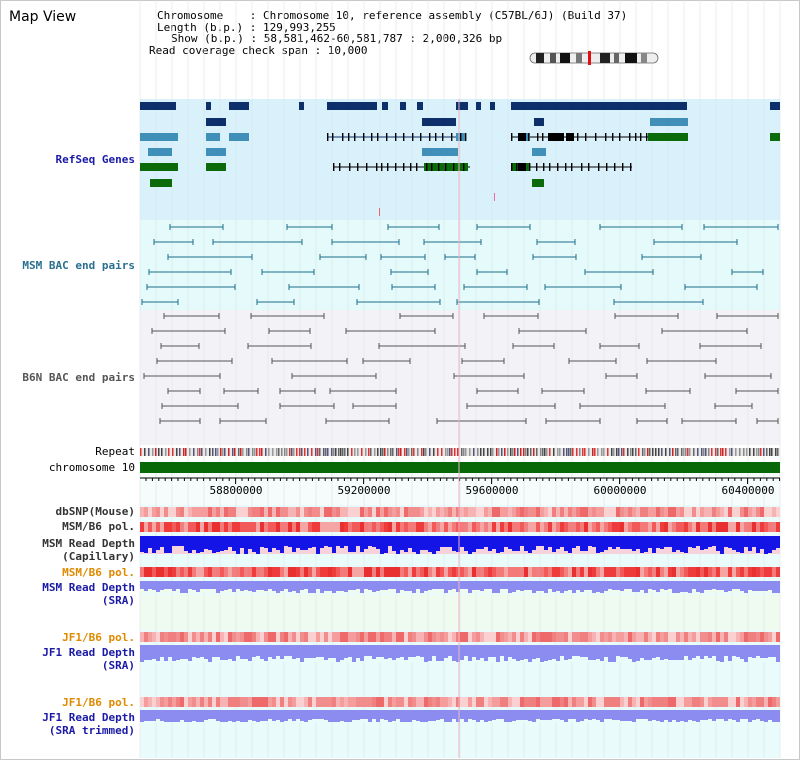  Describe the element at coordinates (67, 550) in the screenshot. I see `track-label-msm-depth-capillary: MSM Read Depth (Capillary)` at that location.